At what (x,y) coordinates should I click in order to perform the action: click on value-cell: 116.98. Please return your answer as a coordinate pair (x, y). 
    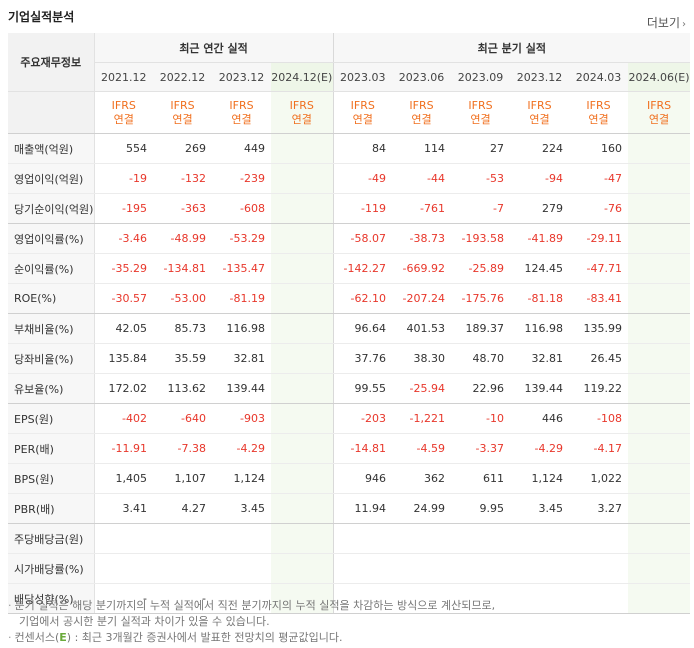
    Looking at the image, I should click on (241, 328).